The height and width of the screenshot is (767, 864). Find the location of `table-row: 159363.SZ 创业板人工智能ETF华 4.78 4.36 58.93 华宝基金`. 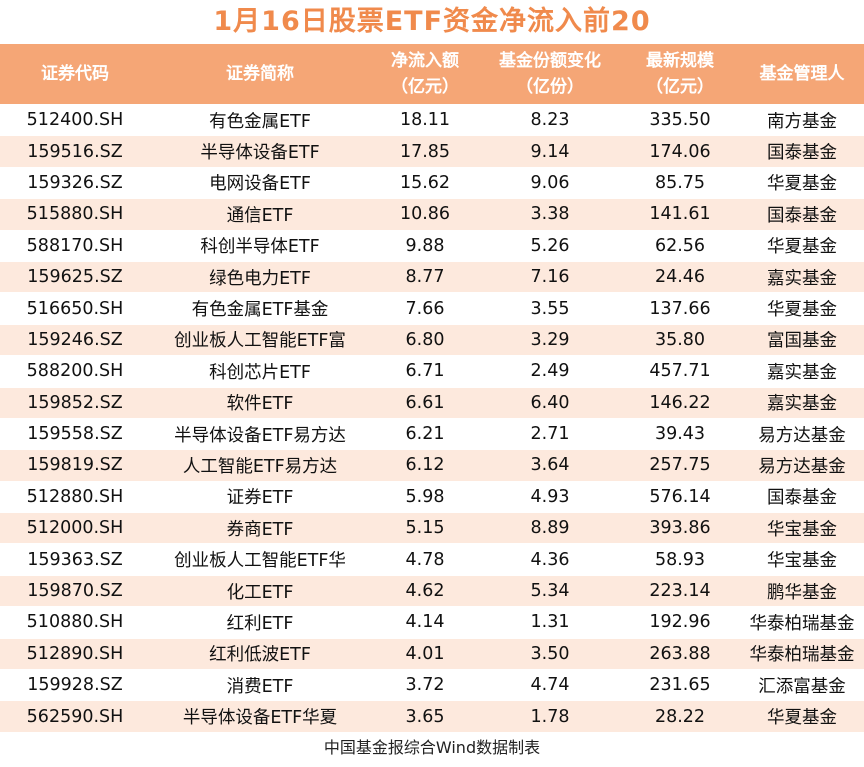

table-row: 159363.SZ 创业板人工智能ETF华 4.78 4.36 58.93 华宝基金 is located at coordinates (432, 560).